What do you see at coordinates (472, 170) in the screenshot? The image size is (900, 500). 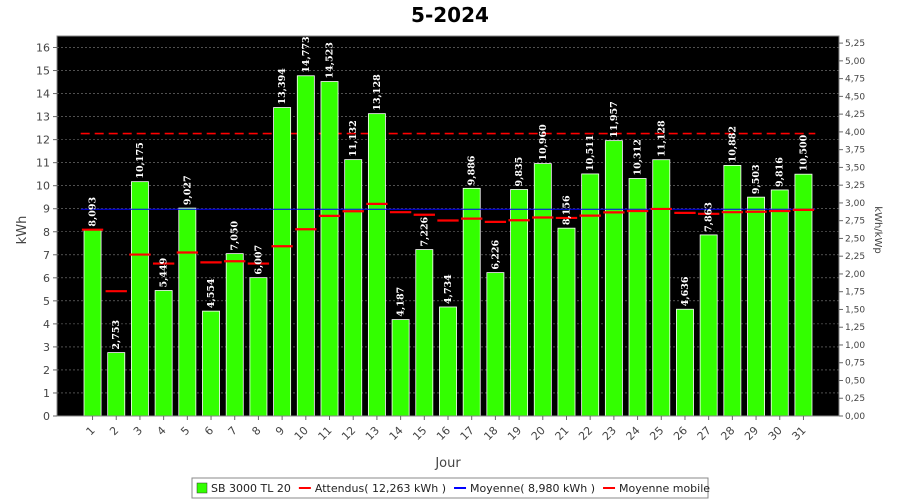 I see `data-label: 9,886` at bounding box center [472, 170].